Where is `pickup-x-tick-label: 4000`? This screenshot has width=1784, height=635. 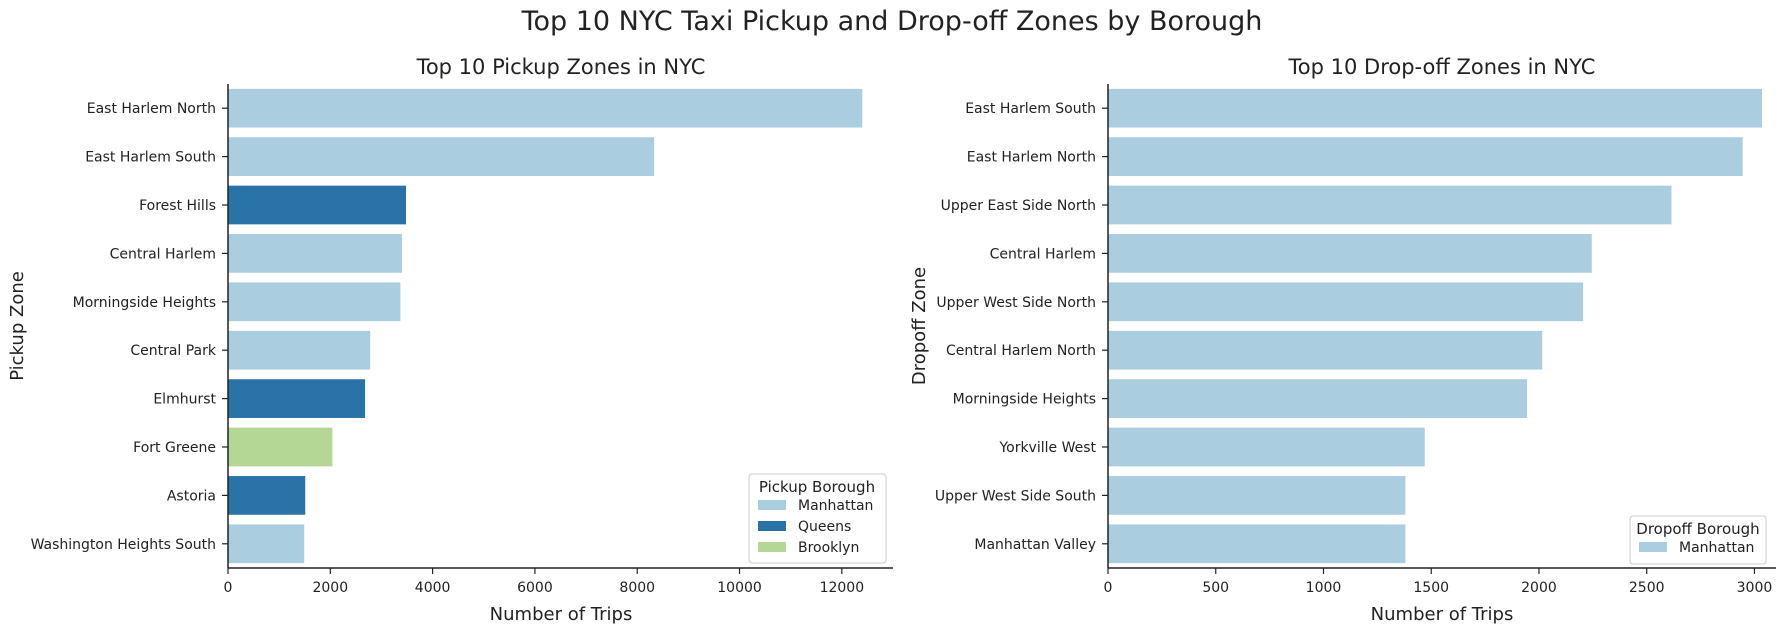
pickup-x-tick-label: 4000 is located at coordinates (433, 588).